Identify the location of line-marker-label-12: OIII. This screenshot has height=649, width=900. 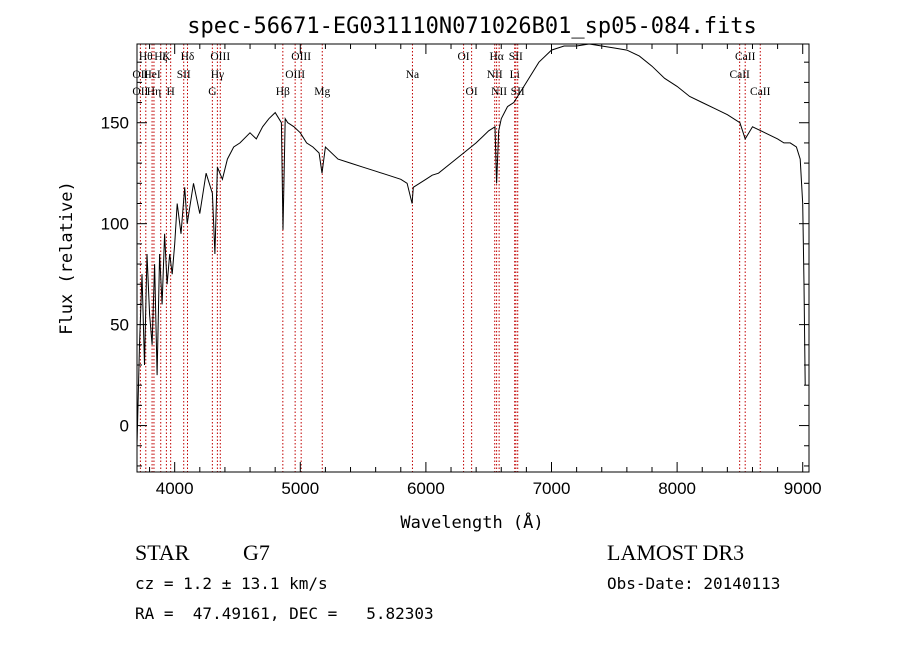
(220, 57).